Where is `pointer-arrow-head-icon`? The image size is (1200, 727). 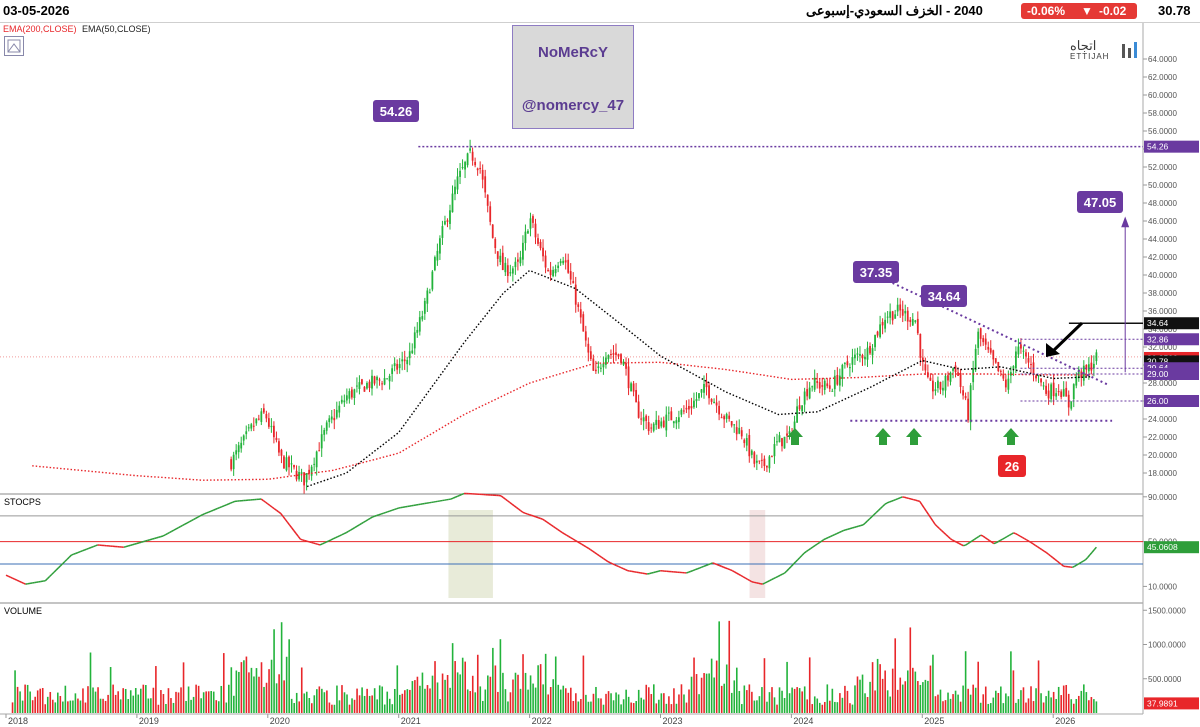
pointer-arrow-head-icon is located at coordinates (1053, 350).